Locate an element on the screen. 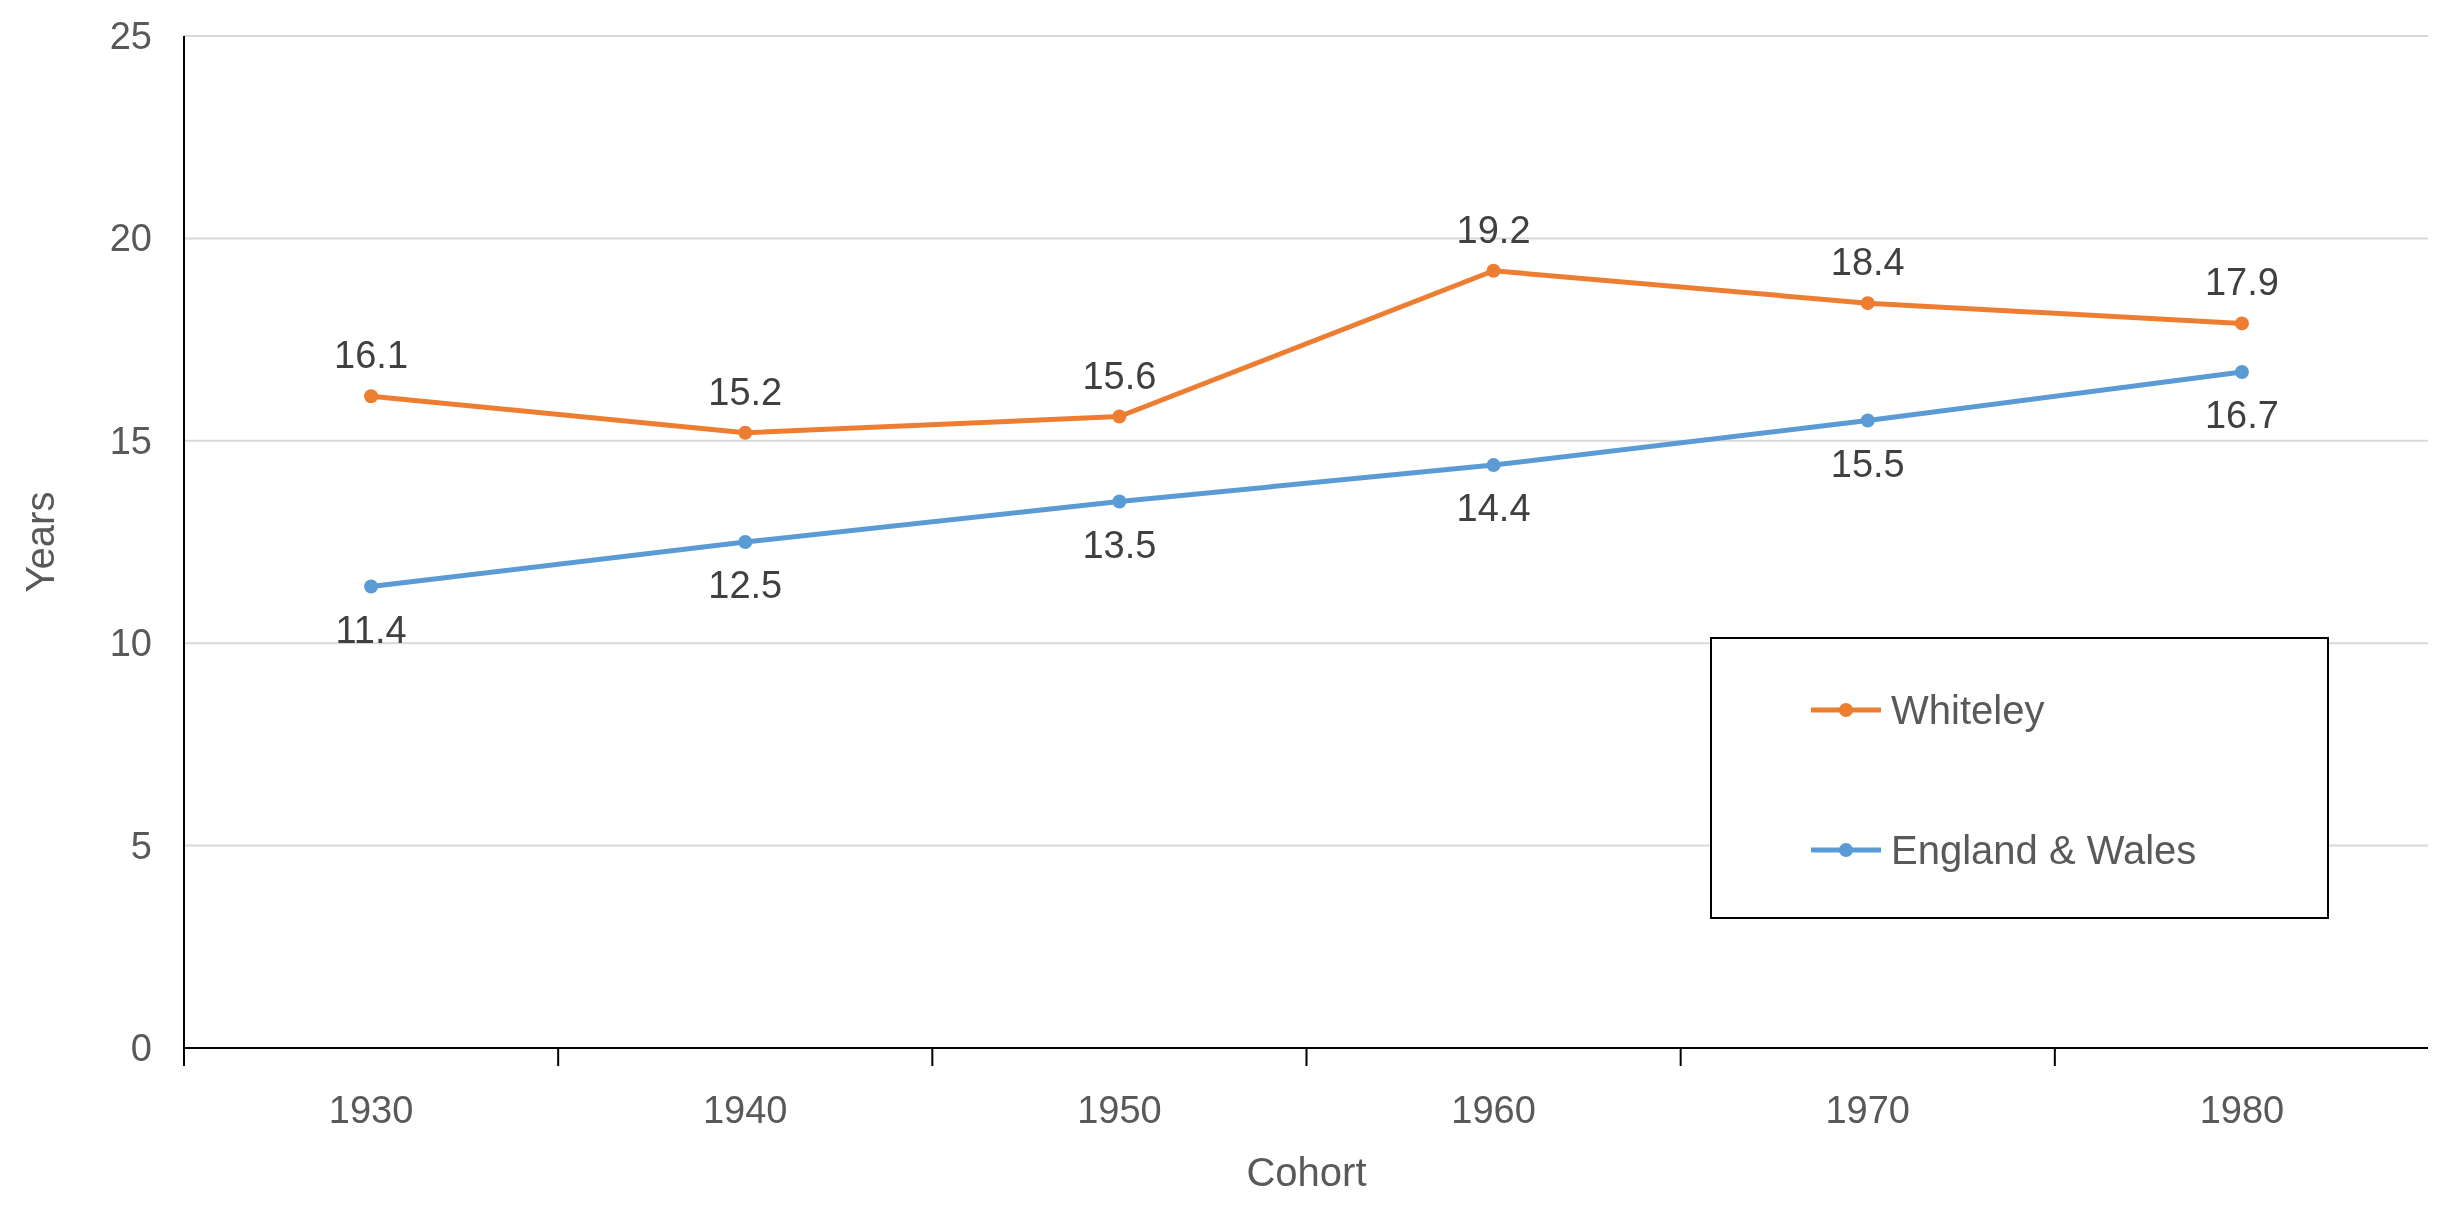 This screenshot has height=1213, width=2438. x-tick-label: 1970 is located at coordinates (1868, 1110).